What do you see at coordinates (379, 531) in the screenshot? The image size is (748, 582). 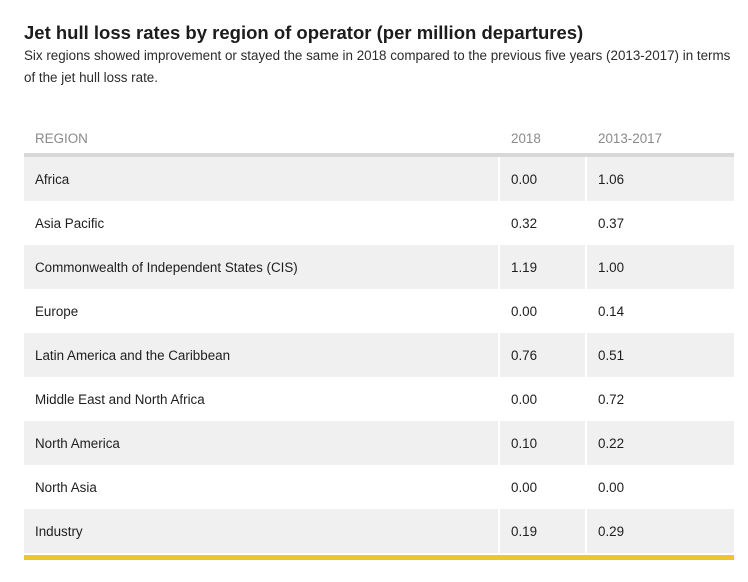 I see `table-row: Industry 0.19 0.29` at bounding box center [379, 531].